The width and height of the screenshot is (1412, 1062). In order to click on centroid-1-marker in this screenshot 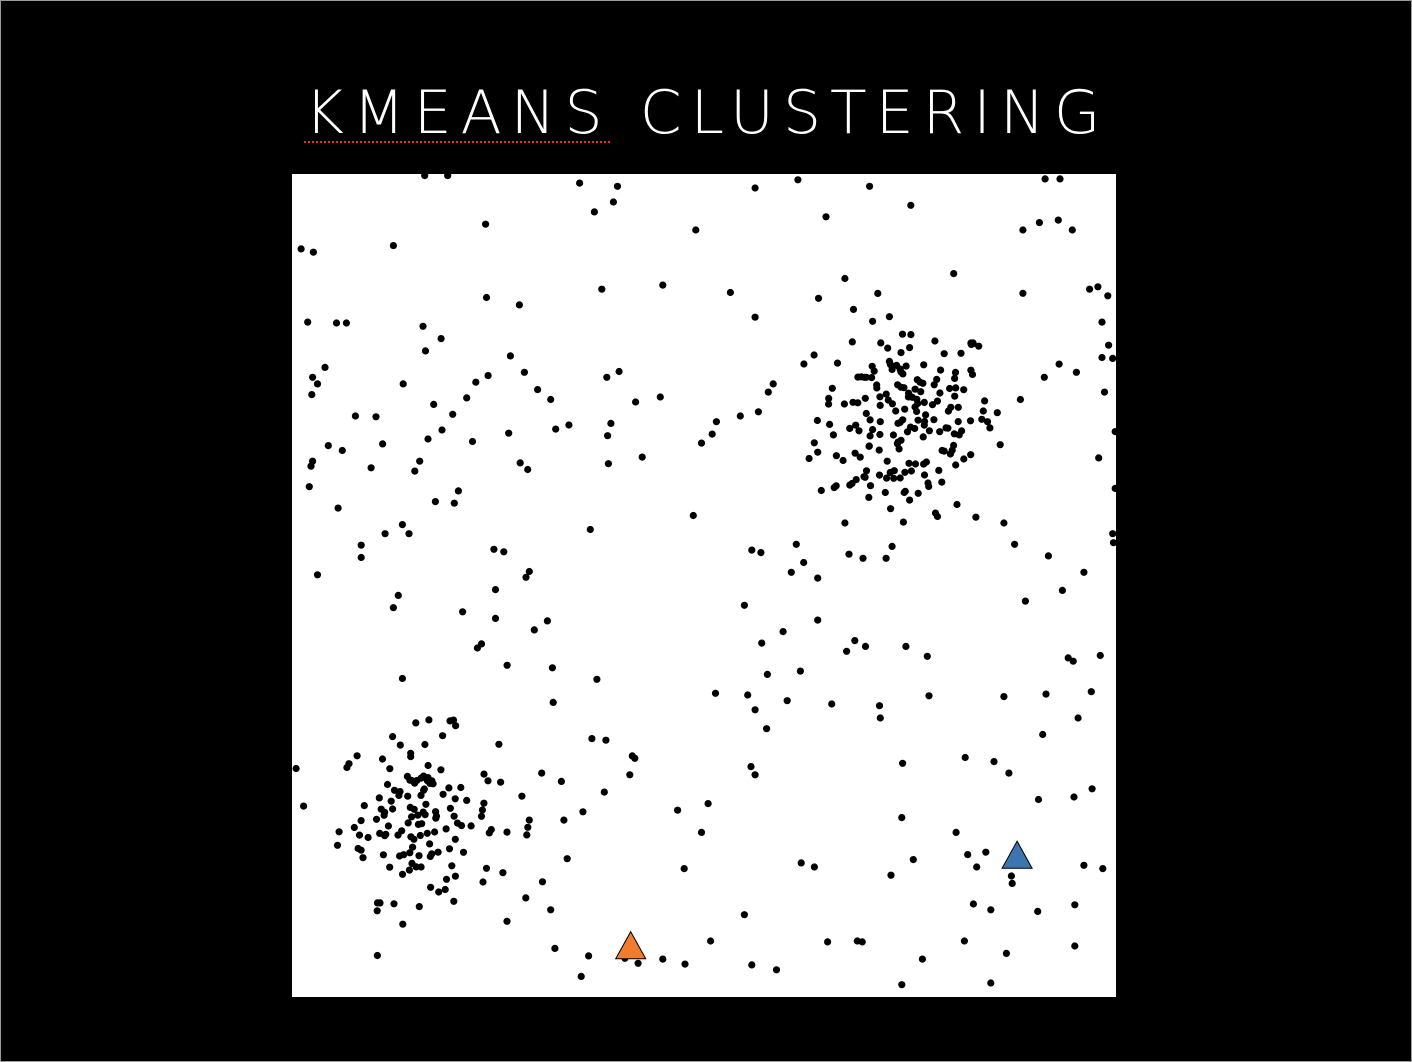, I will do `click(630, 945)`.